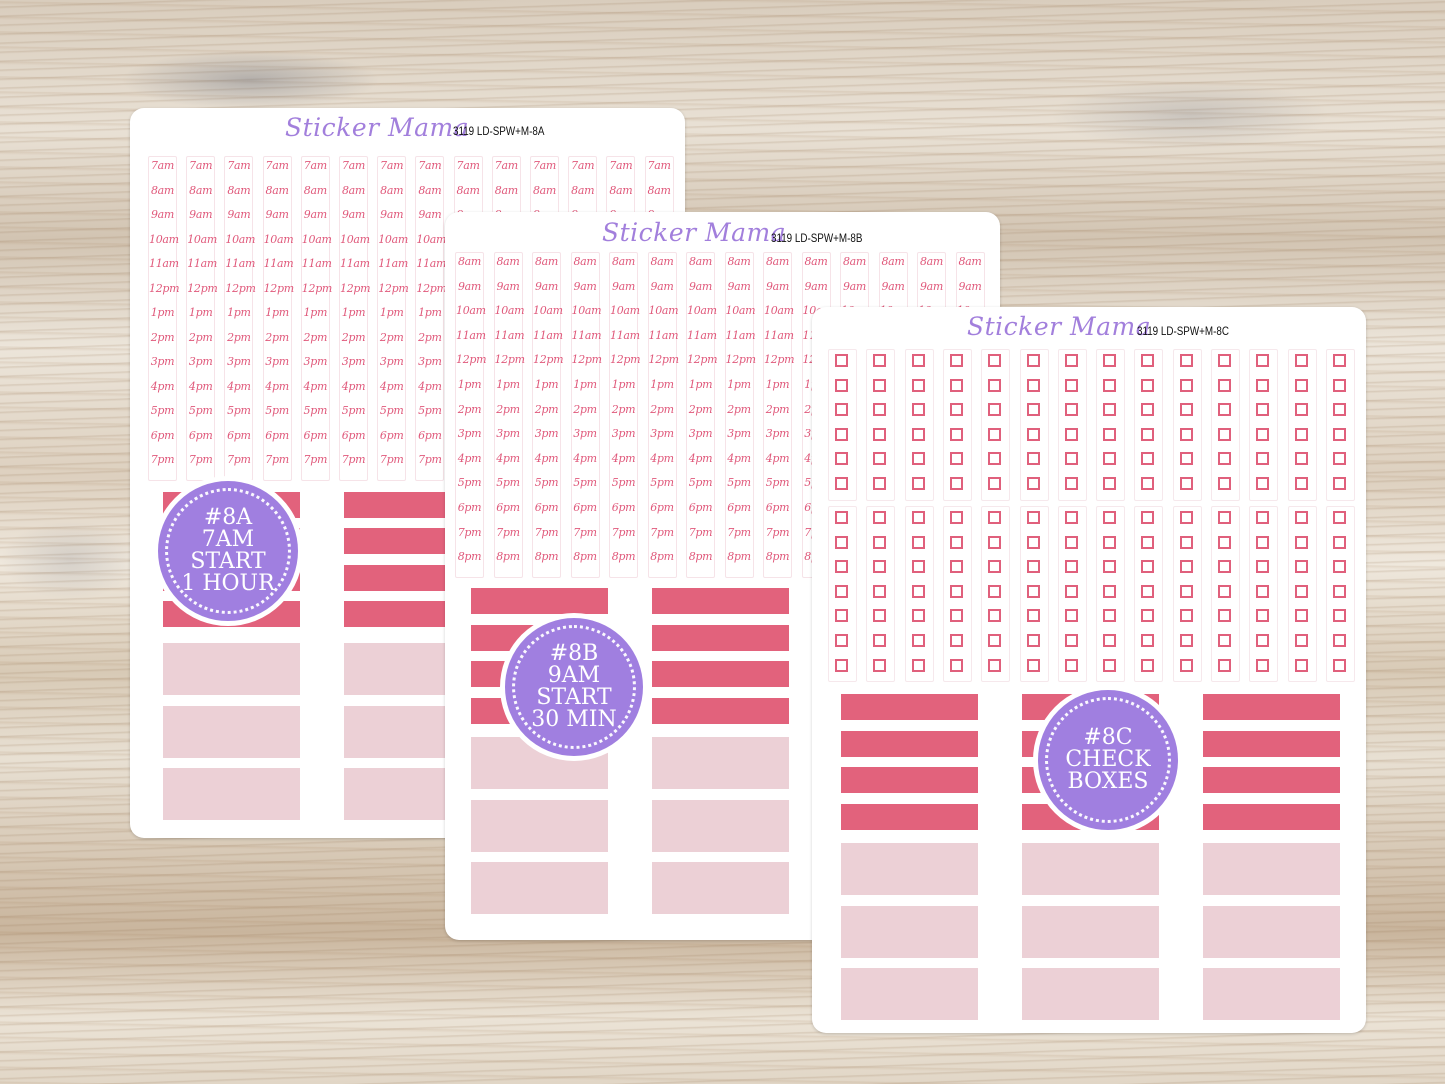 The height and width of the screenshot is (1084, 1445). I want to click on badge-text: #8C CHECK BOXES, so click(1108, 759).